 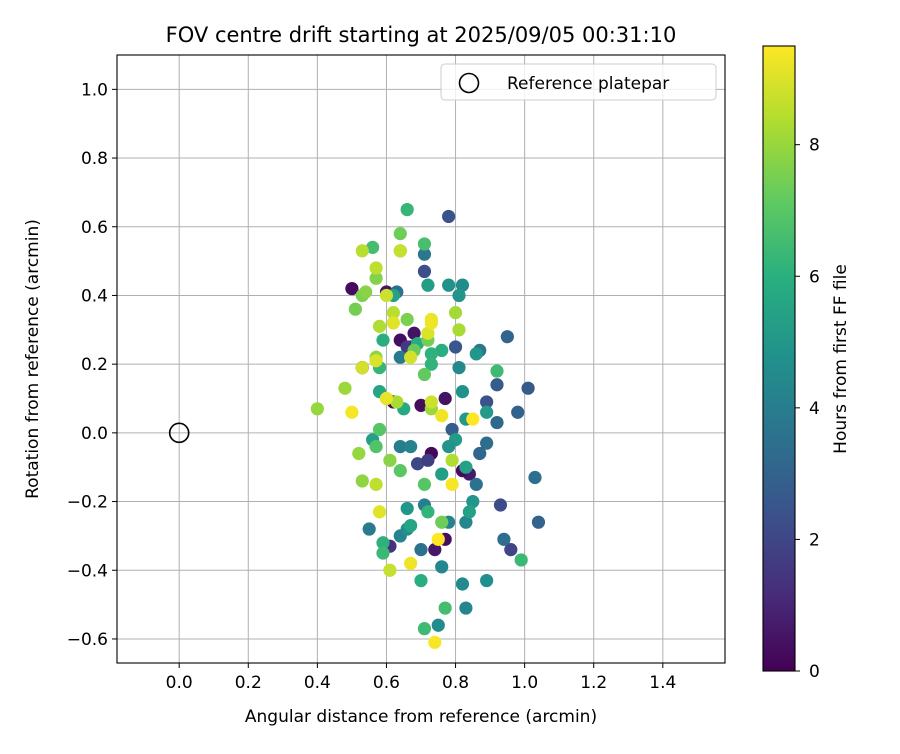 What do you see at coordinates (94, 228) in the screenshot?
I see `y-tick-label: 0.6` at bounding box center [94, 228].